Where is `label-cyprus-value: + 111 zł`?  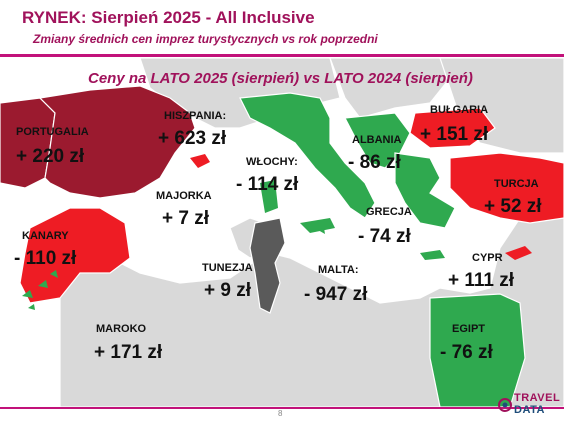 label-cyprus-value: + 111 zł is located at coordinates (481, 280).